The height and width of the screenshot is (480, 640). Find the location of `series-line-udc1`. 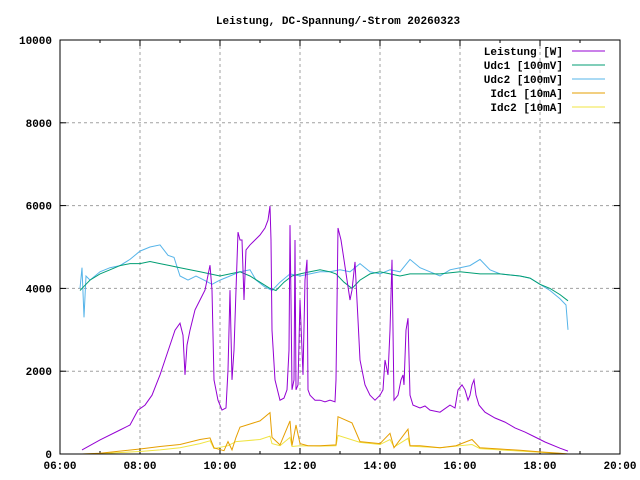

series-line-udc1 is located at coordinates (324, 281).